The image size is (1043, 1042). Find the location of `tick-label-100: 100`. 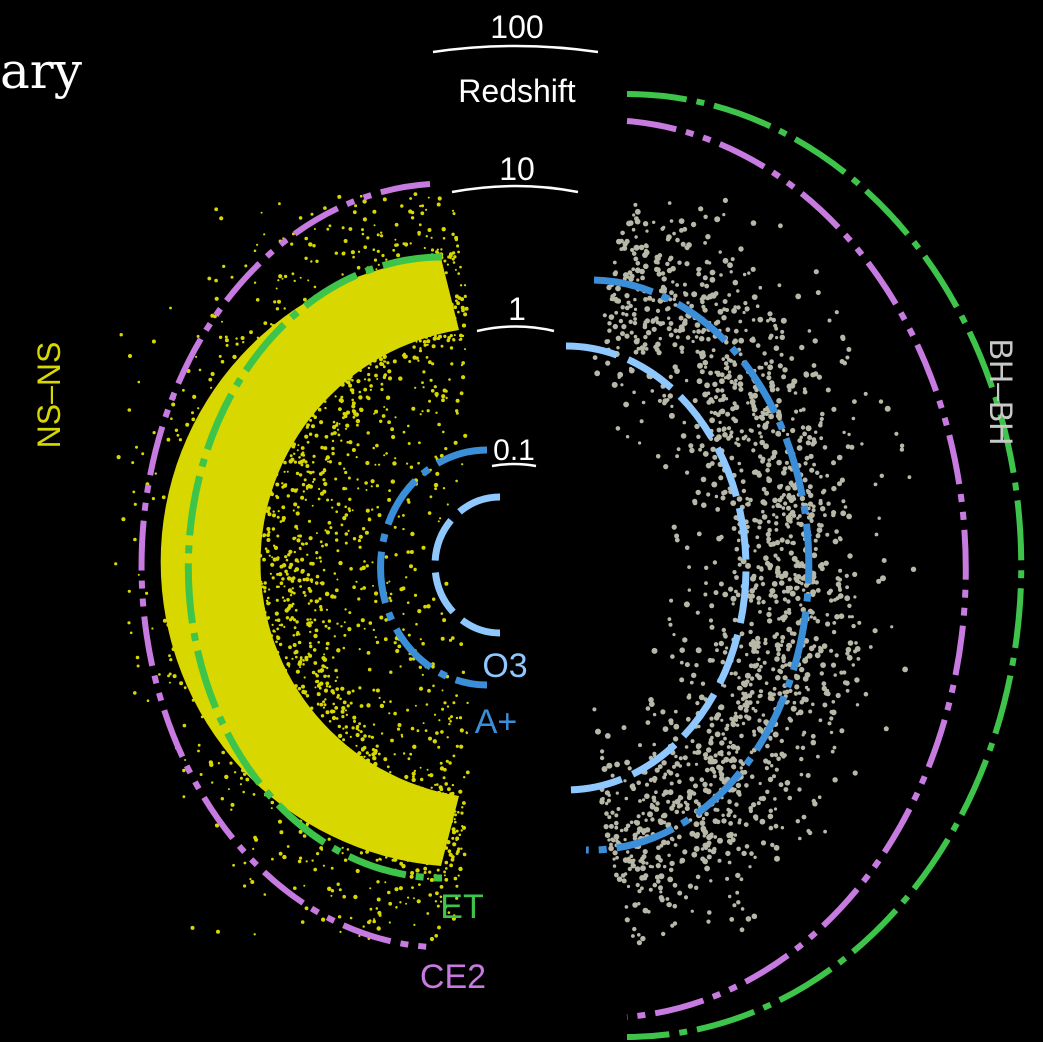

tick-label-100: 100 is located at coordinates (516, 27).